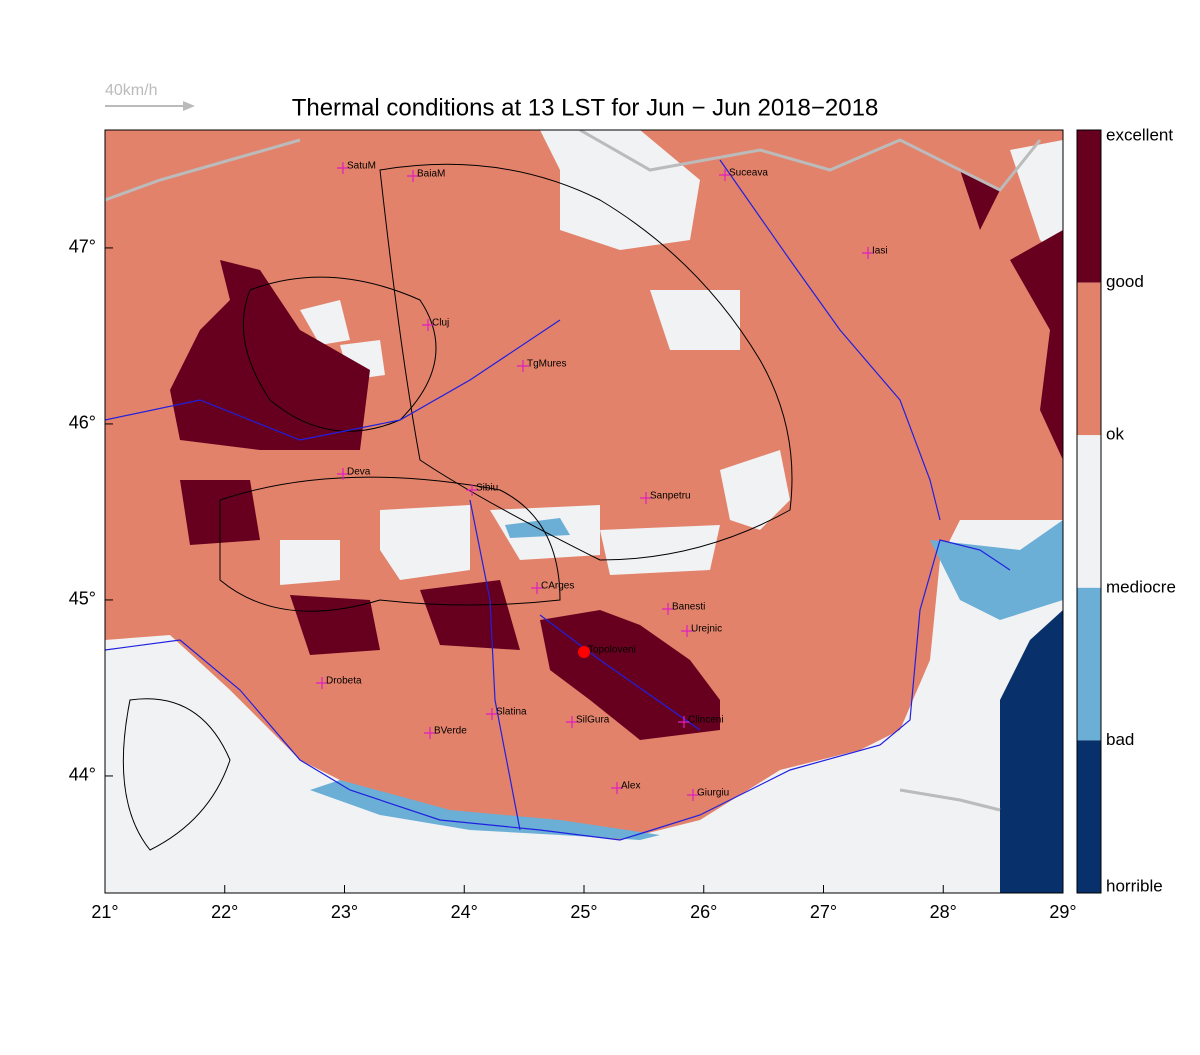 The width and height of the screenshot is (1200, 1055). I want to click on x-tick-label: 29°, so click(1062, 912).